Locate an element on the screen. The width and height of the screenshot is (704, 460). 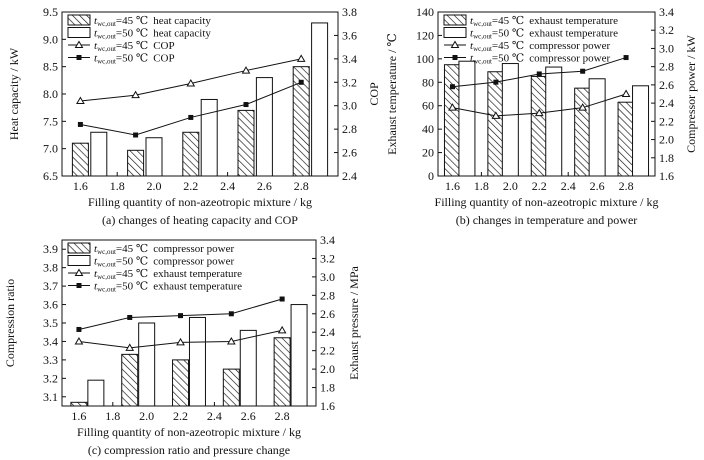
legend-item: twc,out=45 ℃ compressor power is located at coordinates (150, 249).